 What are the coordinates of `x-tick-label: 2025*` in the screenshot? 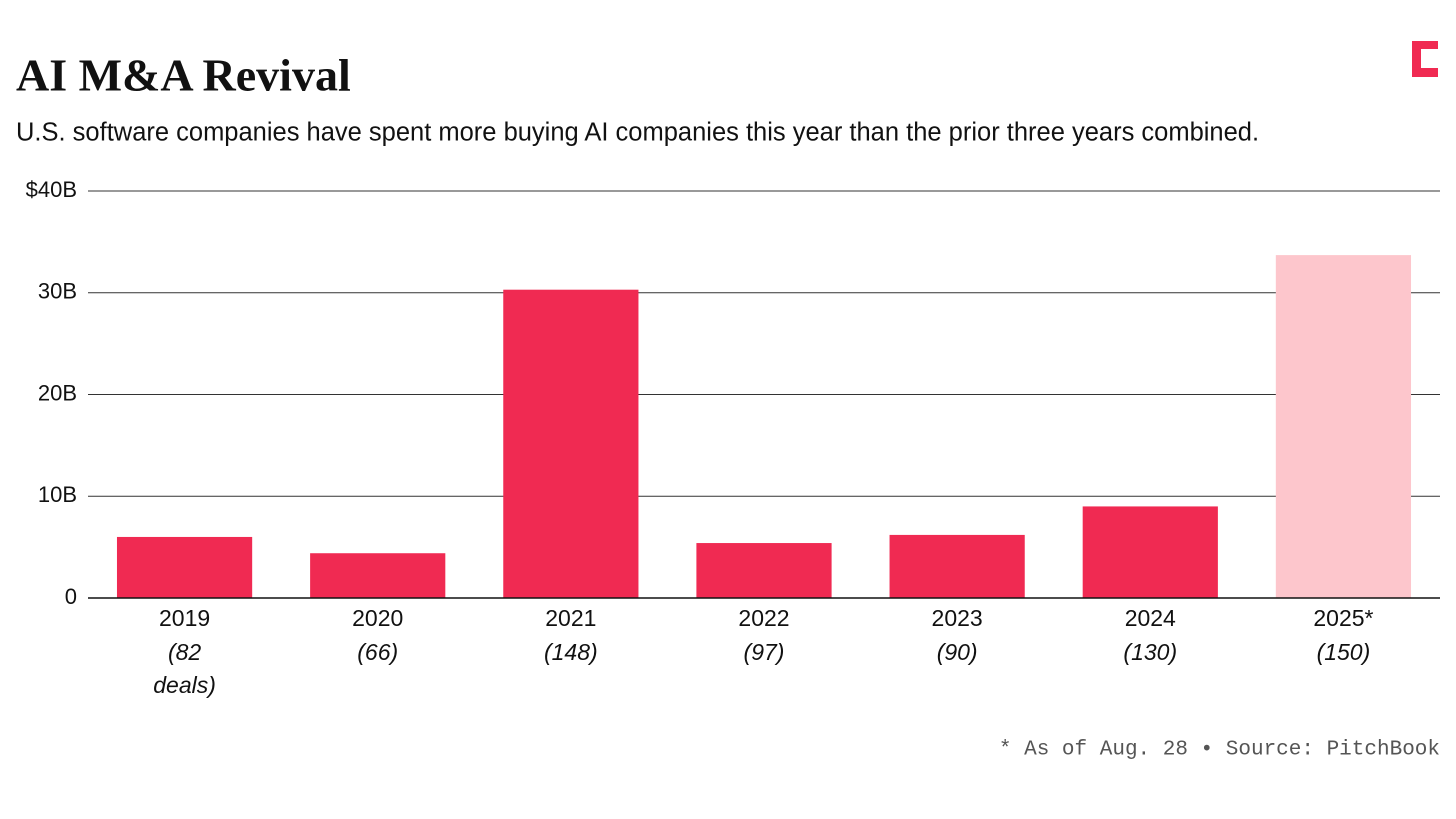 It's located at (1343, 618).